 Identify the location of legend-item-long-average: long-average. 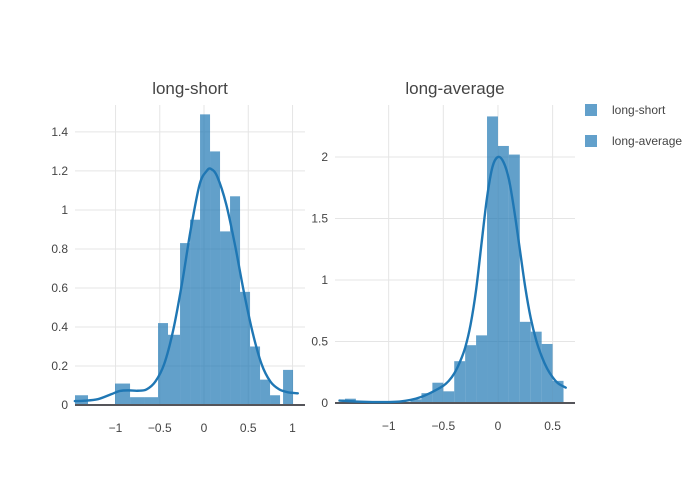
(633, 141).